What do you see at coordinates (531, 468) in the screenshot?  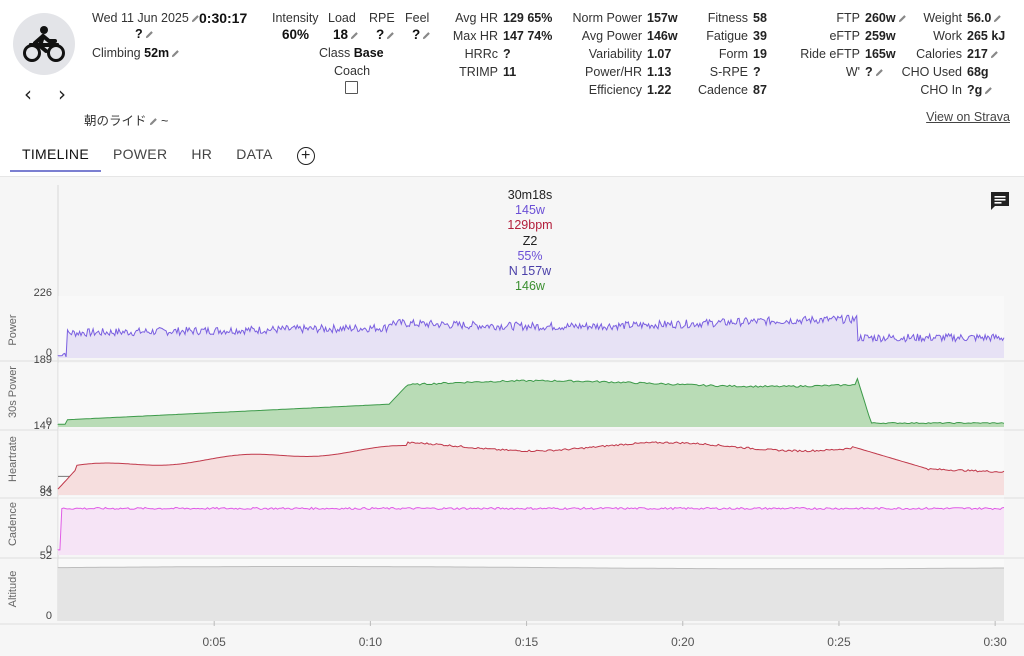 I see `hr-series-fill` at bounding box center [531, 468].